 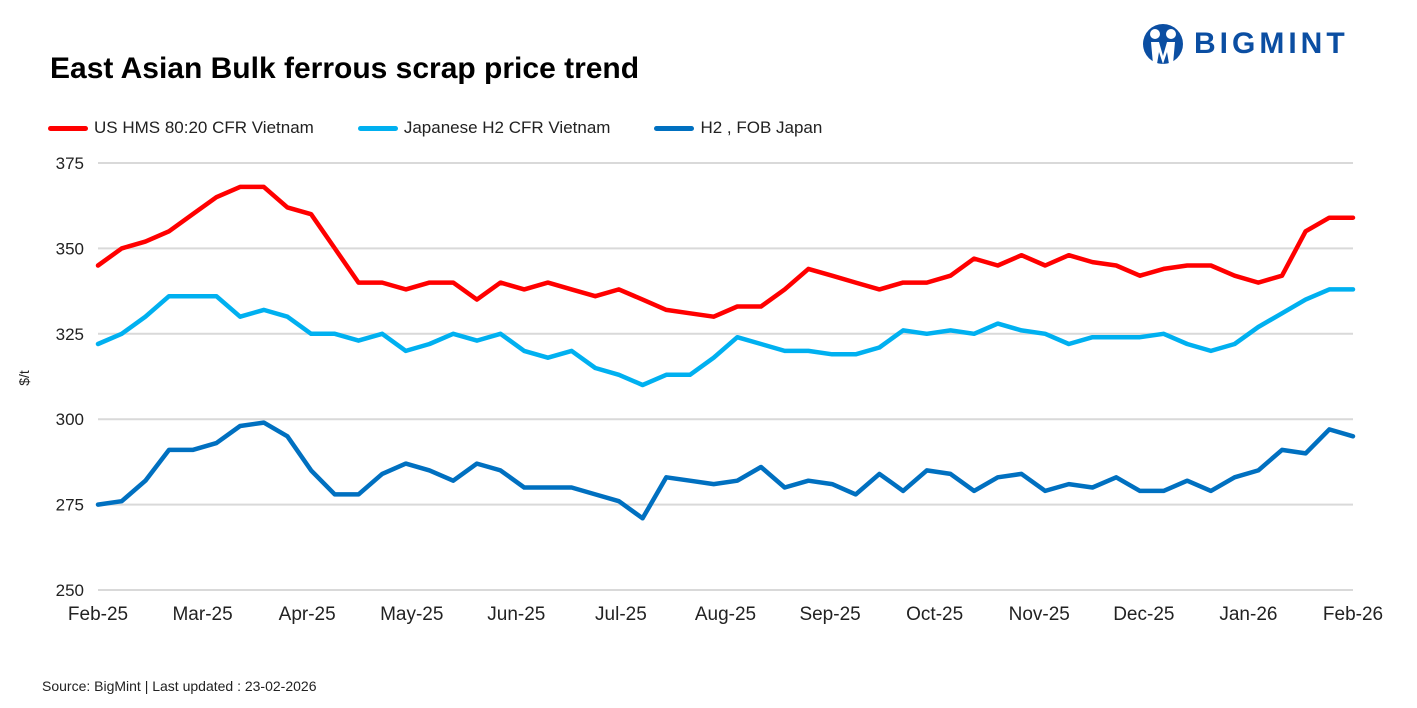 I want to click on y-tick-label: 375, so click(x=70, y=163).